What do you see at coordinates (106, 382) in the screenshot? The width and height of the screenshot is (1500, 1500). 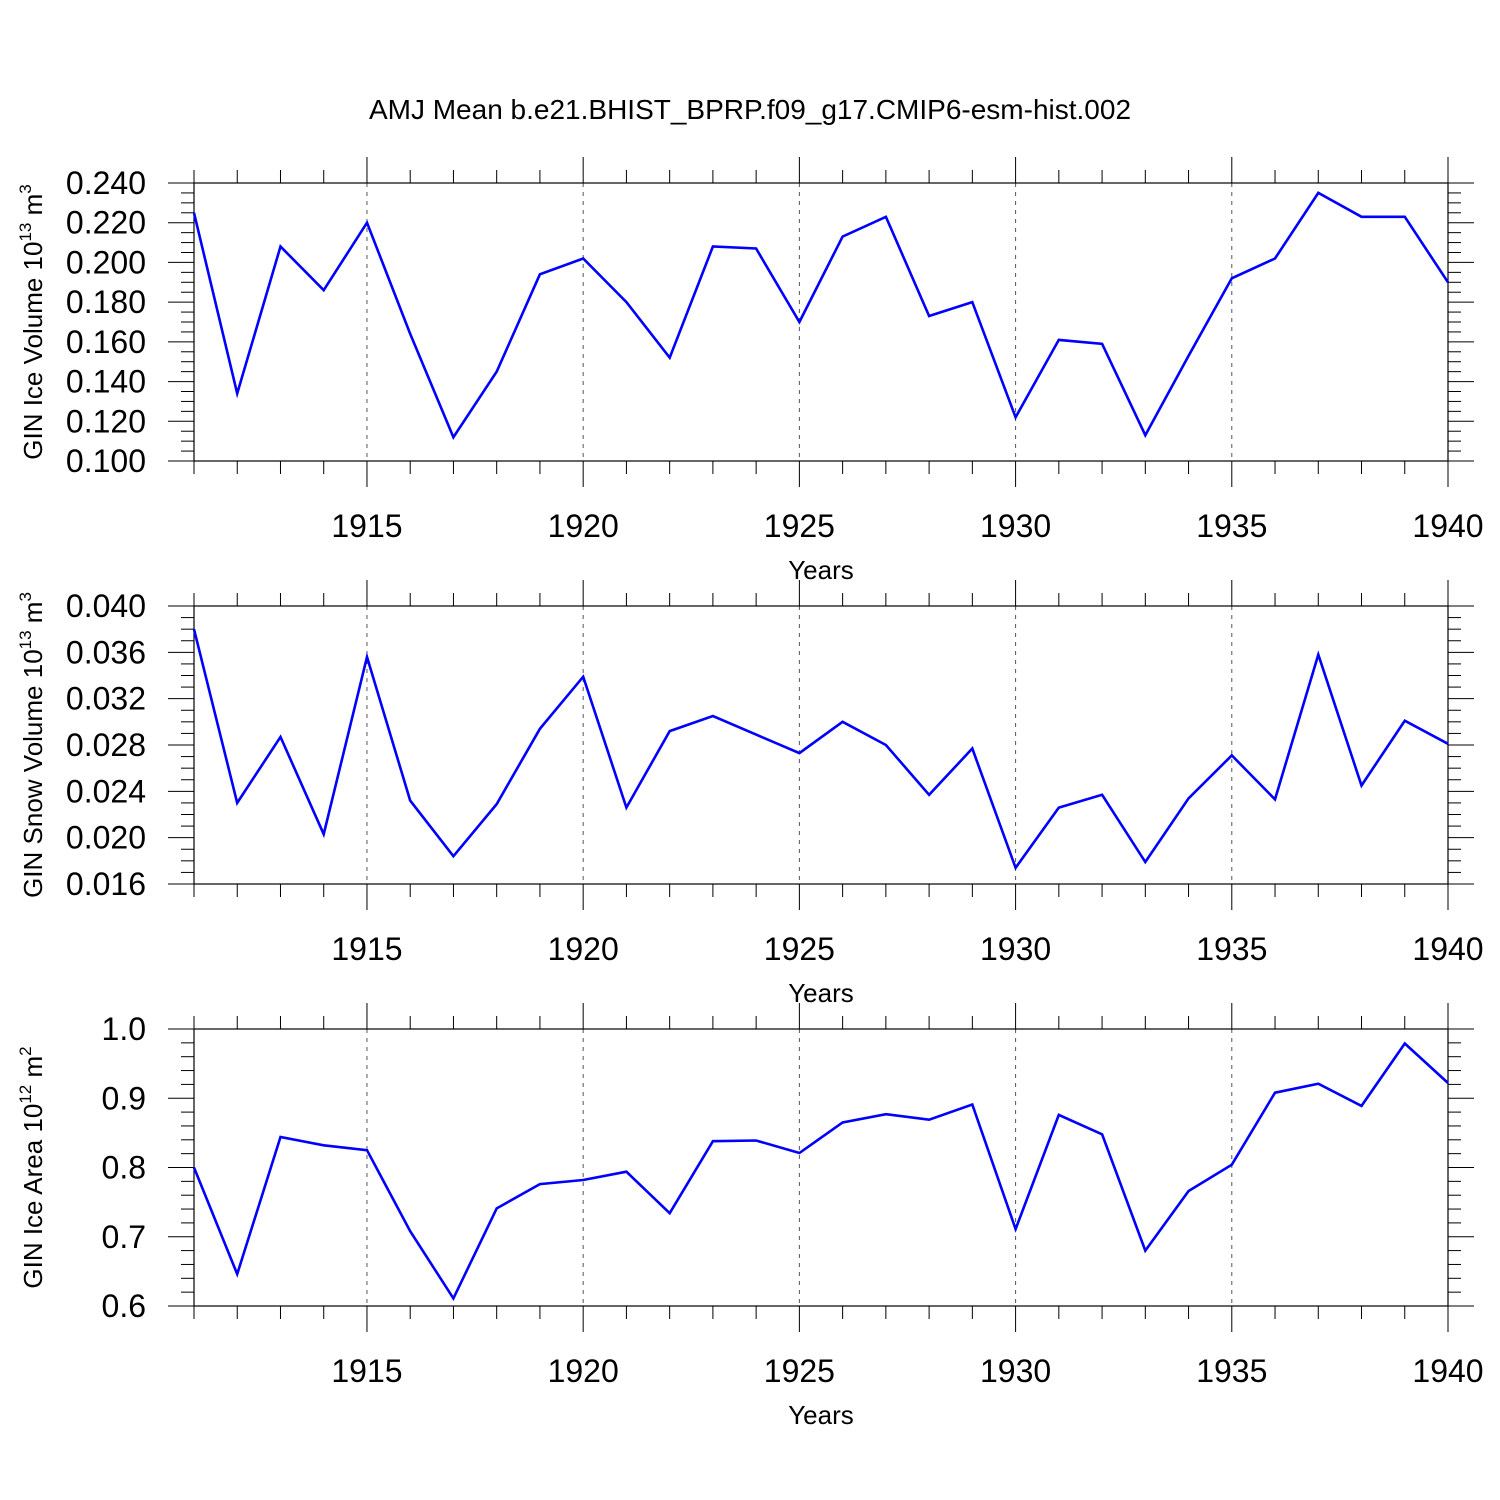 I see `y-tick-label: 0.140` at bounding box center [106, 382].